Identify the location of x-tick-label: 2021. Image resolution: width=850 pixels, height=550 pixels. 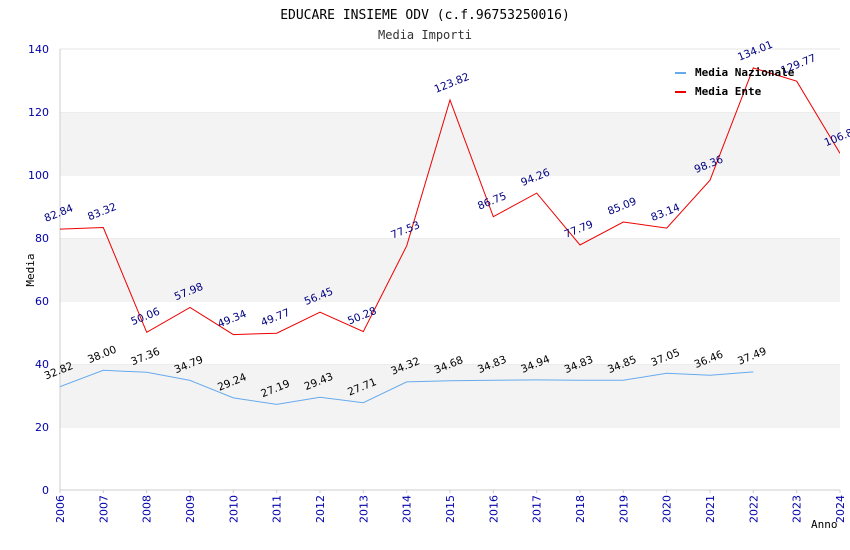
(710, 509).